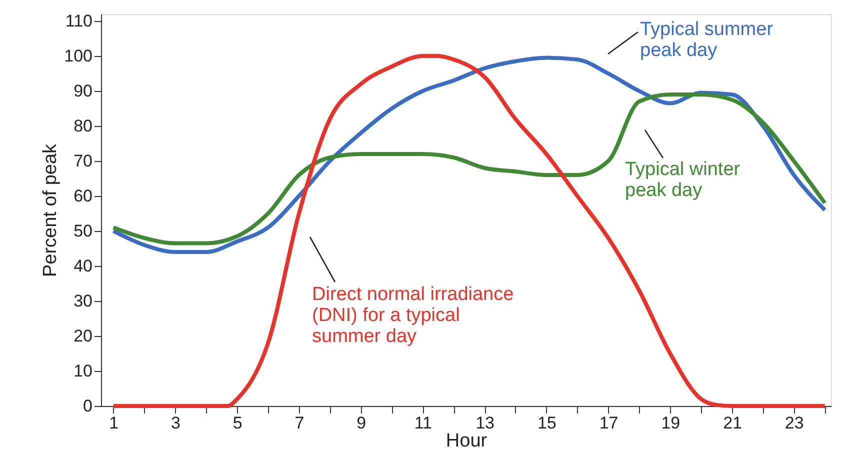 Image resolution: width=845 pixels, height=459 pixels. What do you see at coordinates (361, 423) in the screenshot?
I see `x-tick-label: 9` at bounding box center [361, 423].